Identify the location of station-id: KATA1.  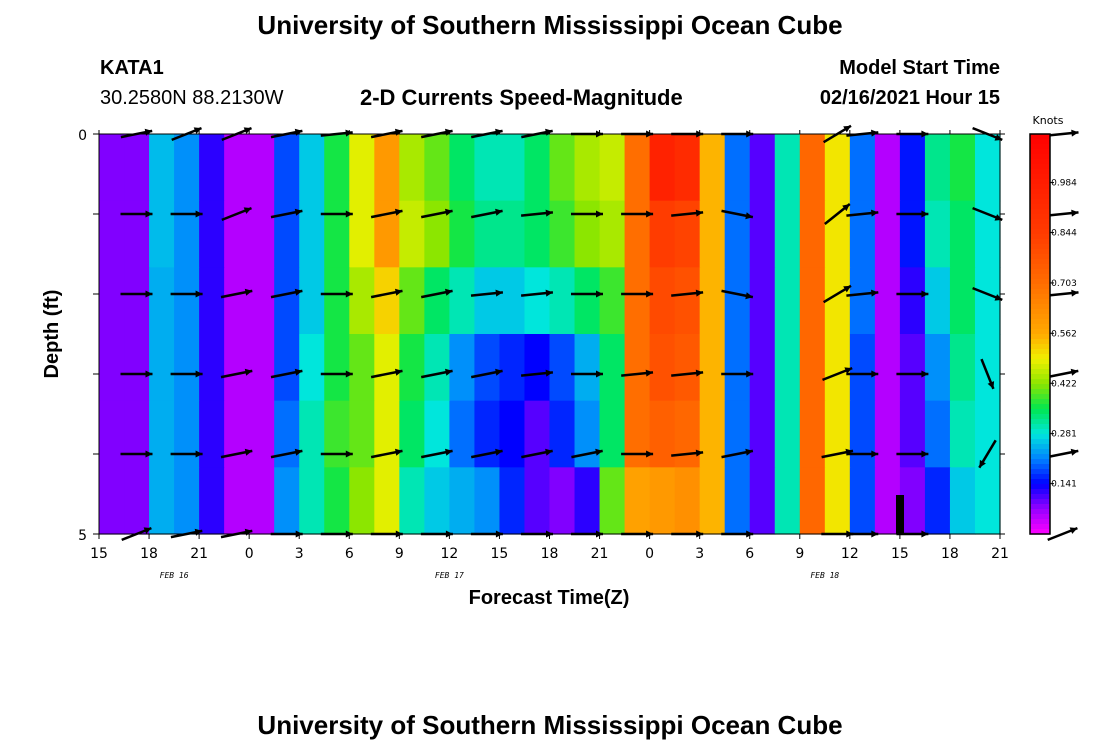
(132, 68).